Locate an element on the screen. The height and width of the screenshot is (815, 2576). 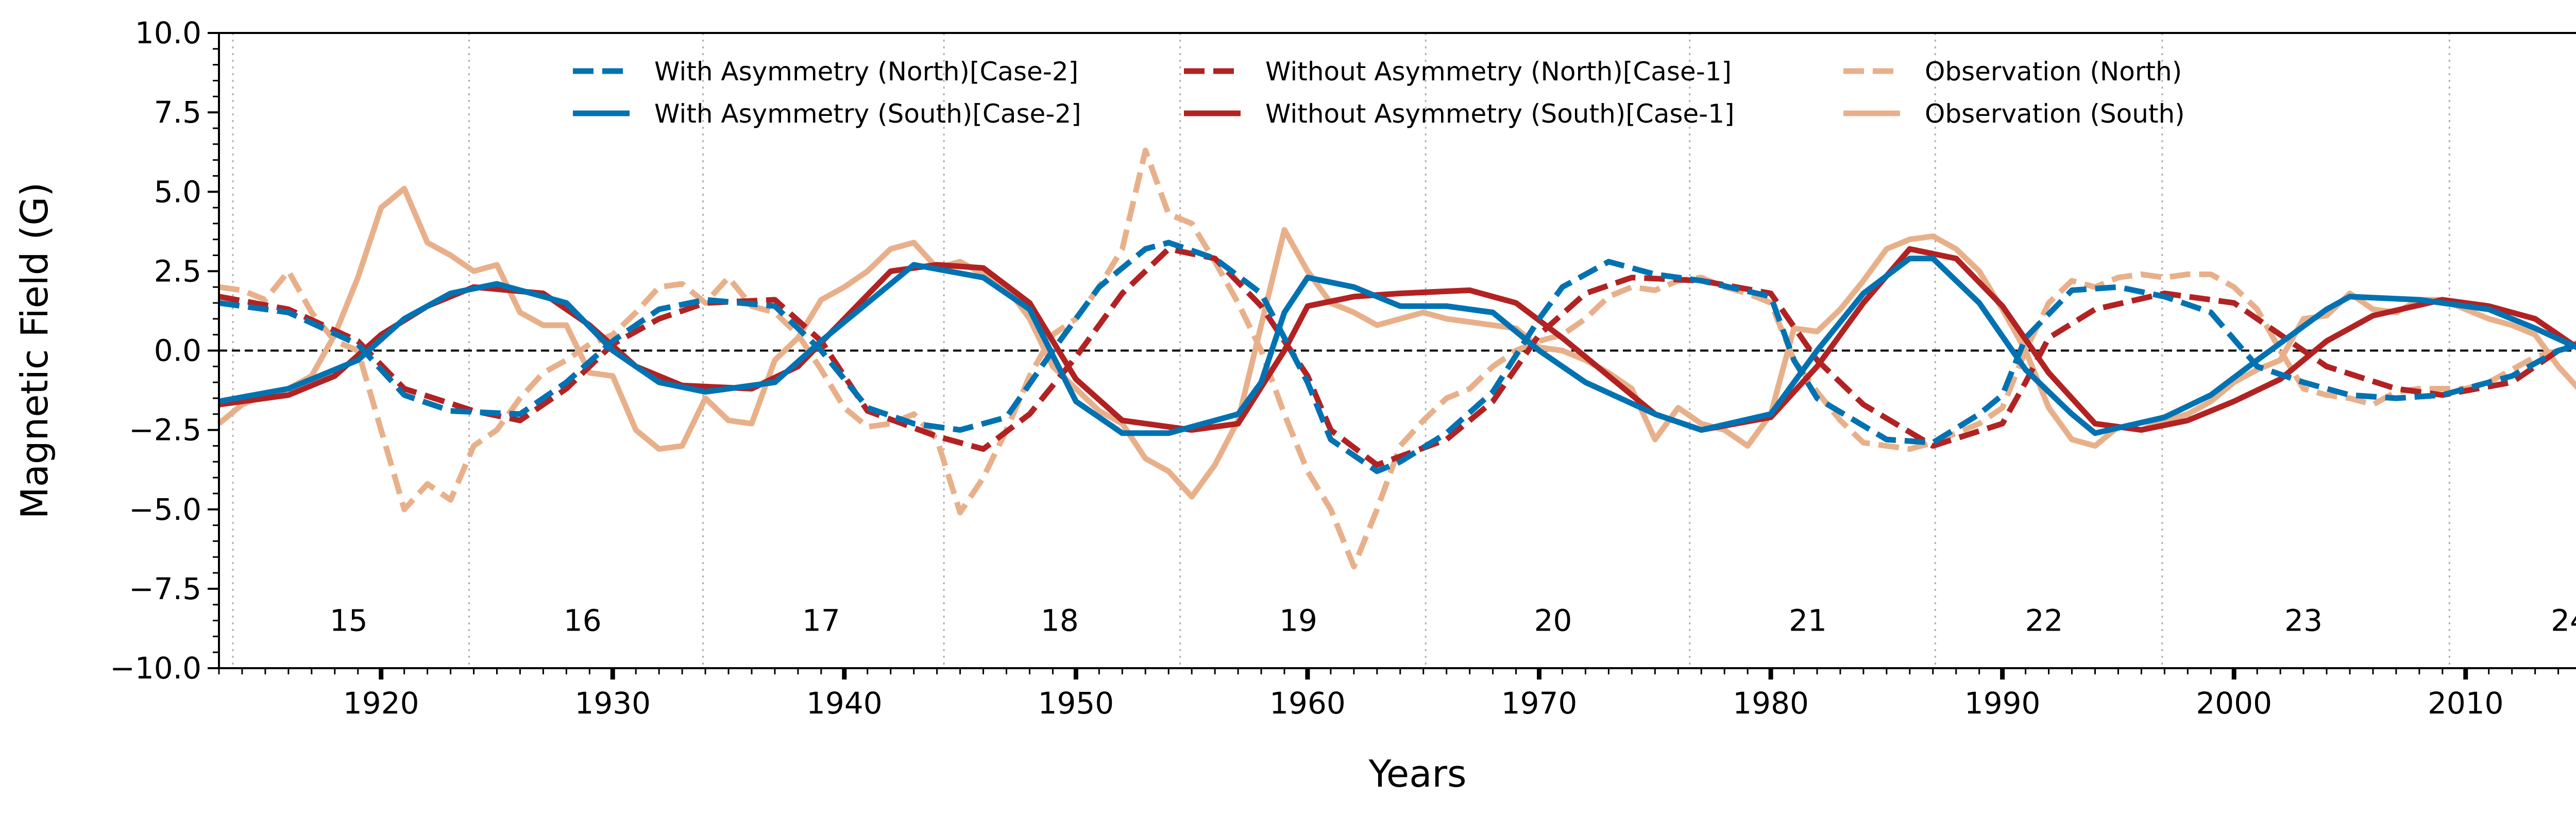
cycle-label: 24 is located at coordinates (2564, 620).